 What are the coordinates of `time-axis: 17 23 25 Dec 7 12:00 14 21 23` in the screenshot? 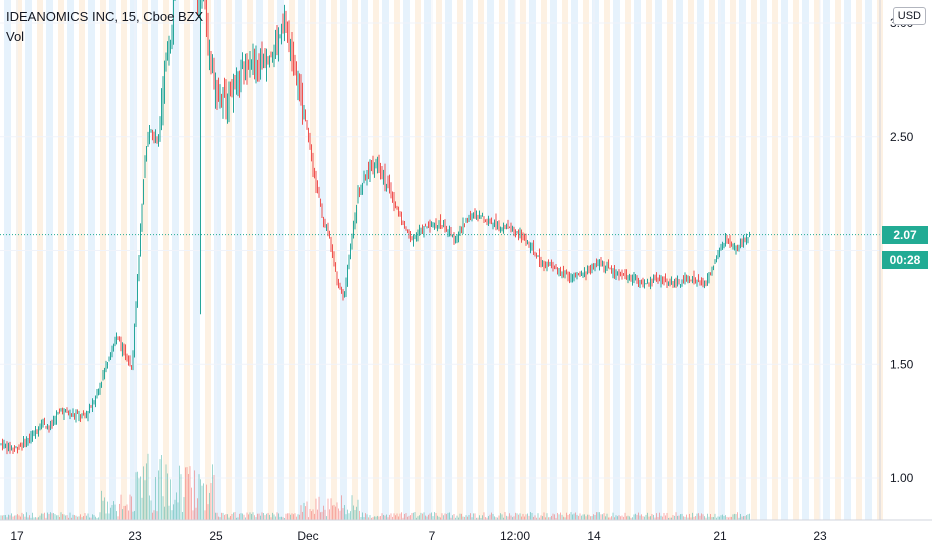 It's located at (466, 531).